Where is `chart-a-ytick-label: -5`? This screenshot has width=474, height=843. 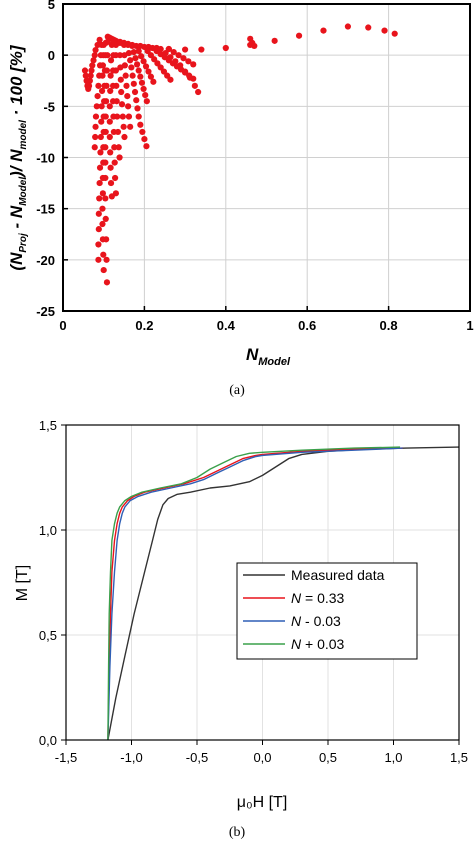 chart-a-ytick-label: -5 is located at coordinates (49, 106).